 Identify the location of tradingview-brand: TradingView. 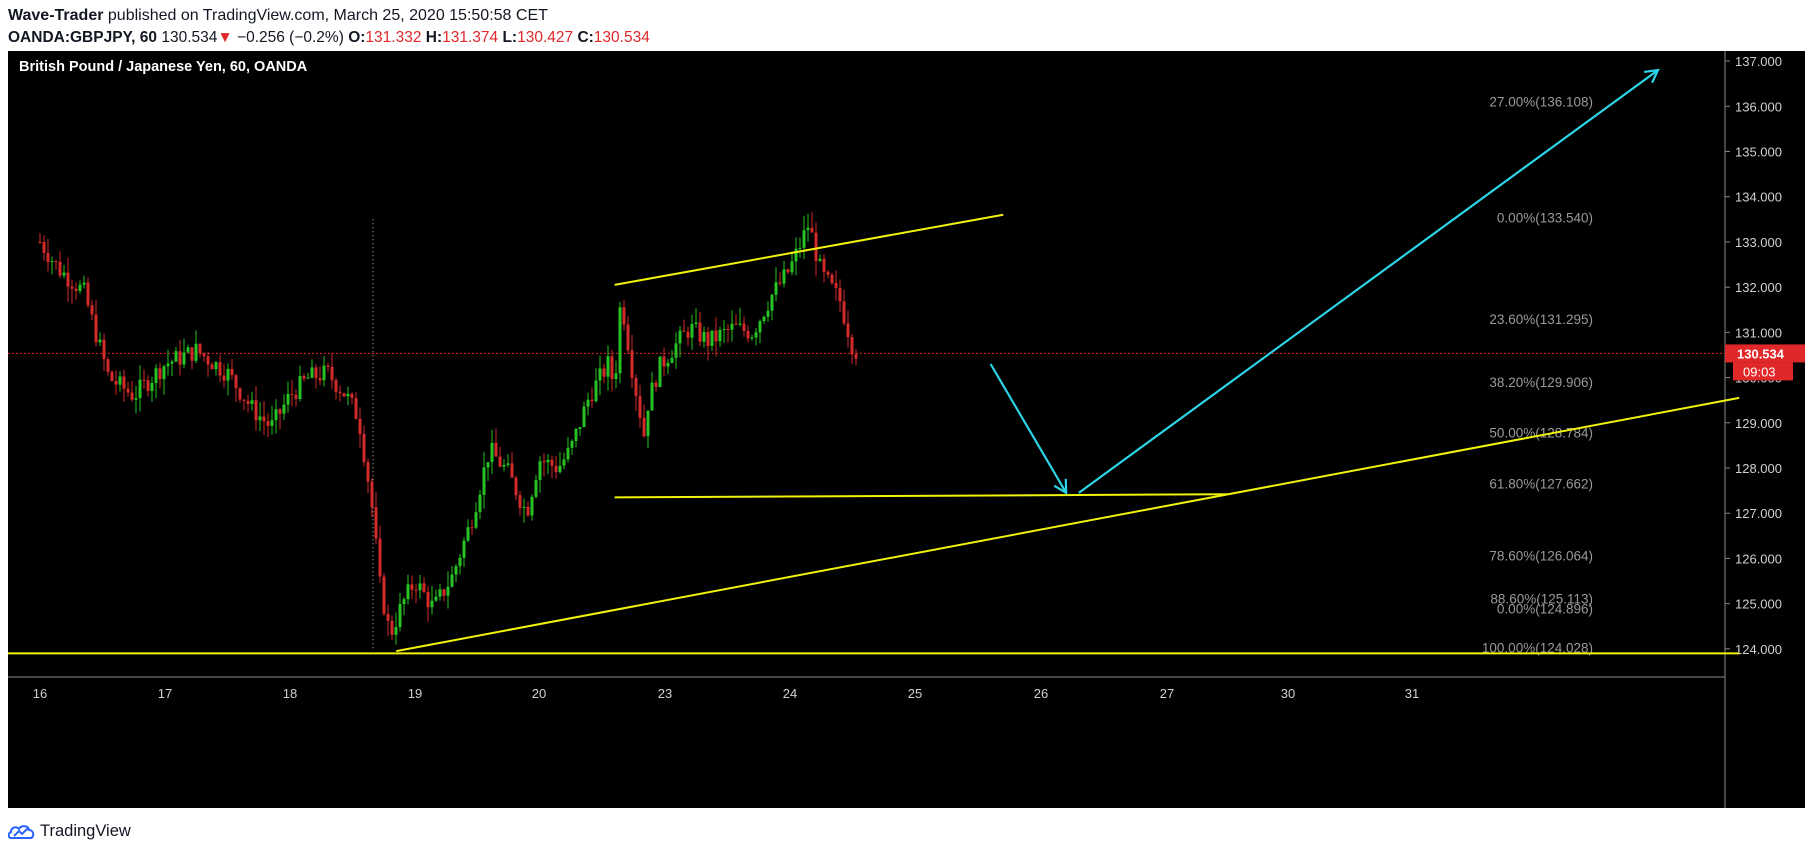
(85, 831).